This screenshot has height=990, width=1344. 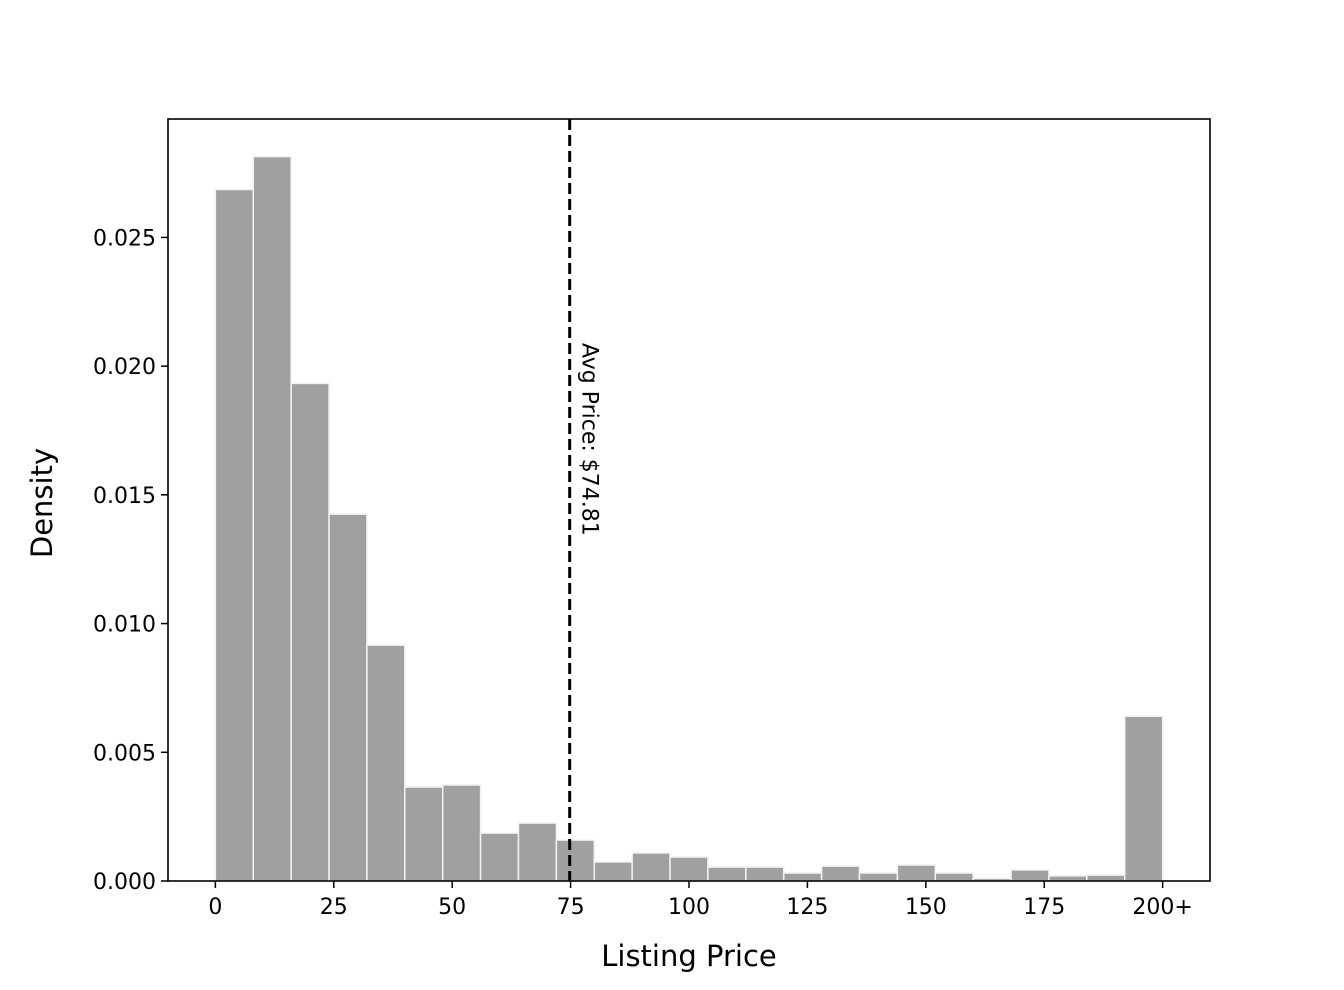 I want to click on x-tick-label: 125, so click(x=807, y=907).